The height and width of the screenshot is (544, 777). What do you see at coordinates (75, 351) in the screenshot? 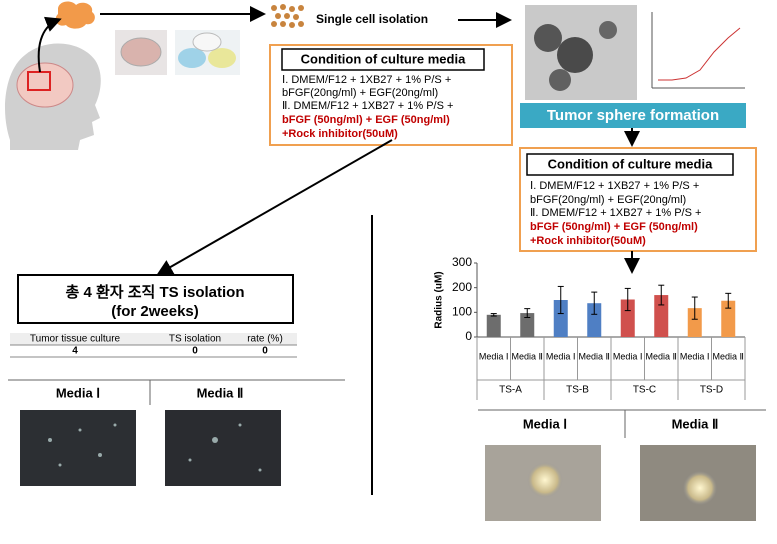
I see `table-cell: 4` at bounding box center [75, 351].